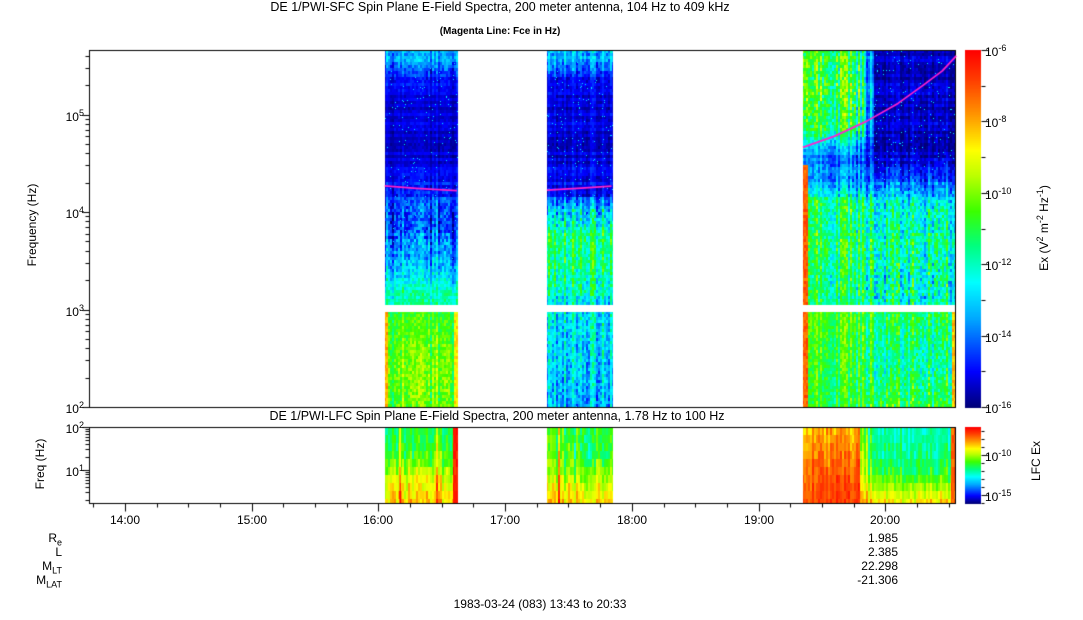 The image size is (1083, 620). I want to click on sfc-panel-subtitle: (Magenta Line: Fce in Hz), so click(500, 31).